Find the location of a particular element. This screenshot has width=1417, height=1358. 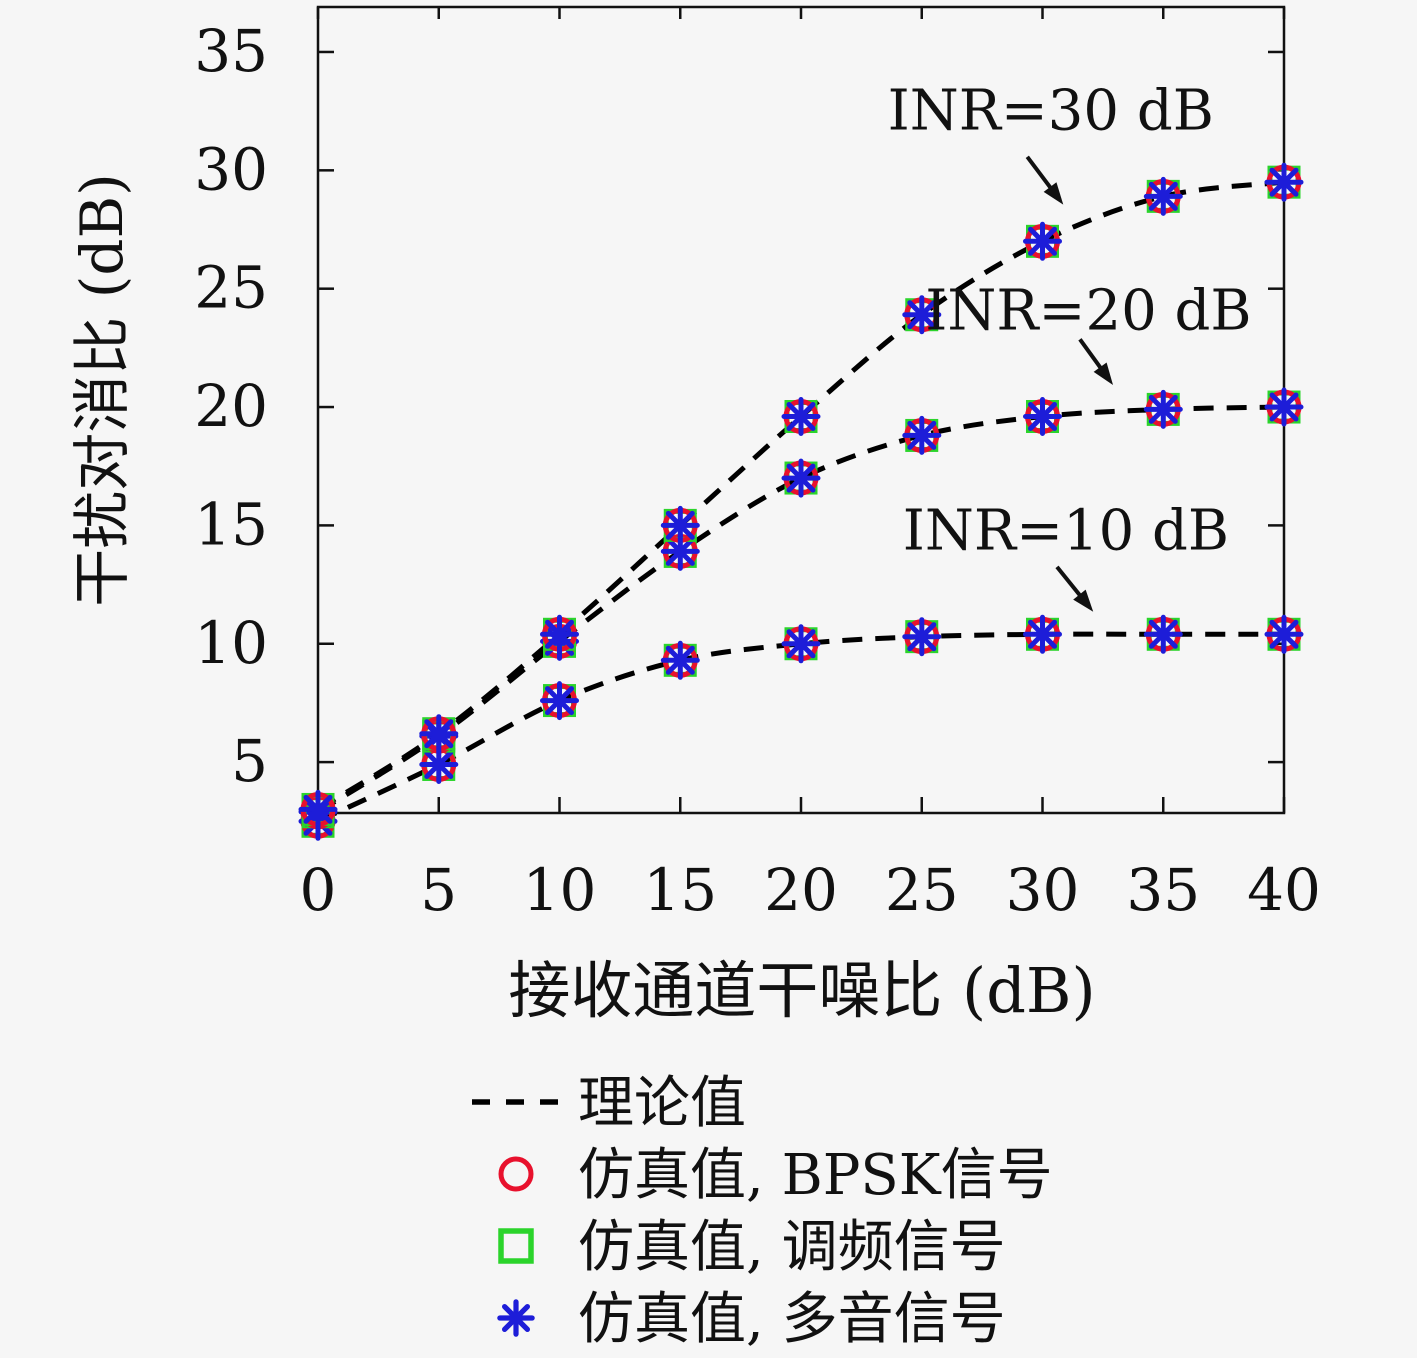

legend-item-label: 仿真值, 多音信号 is located at coordinates (792, 1319).